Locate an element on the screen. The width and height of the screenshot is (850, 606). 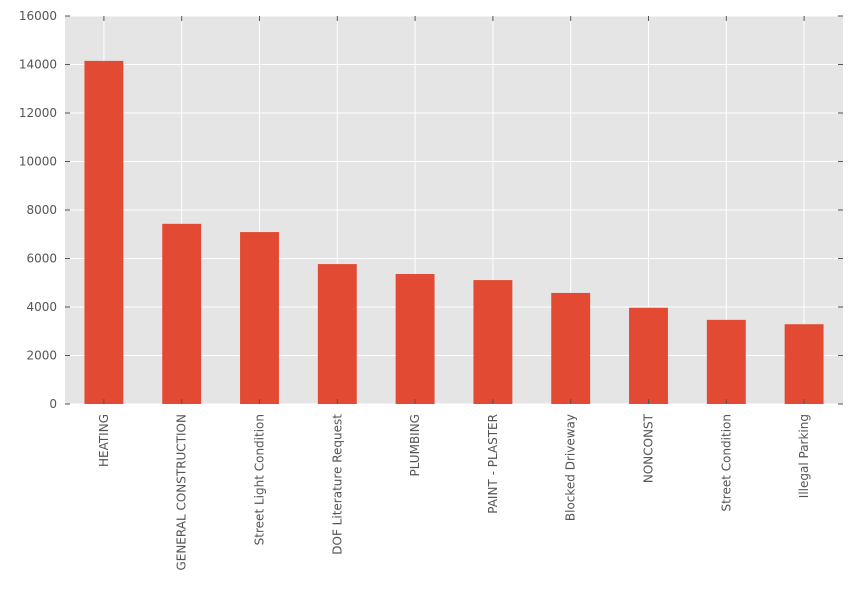
y-tick-labels: 0 2000 4000 6000 8000 10000 12000 14000 16000 is located at coordinates (38, 210).